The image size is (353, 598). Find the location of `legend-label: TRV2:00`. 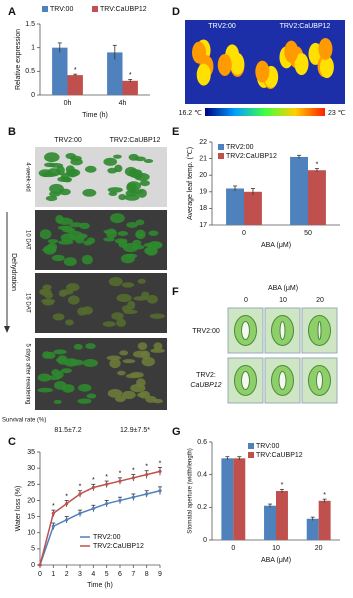

legend-label: TRV2:00 is located at coordinates (240, 147).